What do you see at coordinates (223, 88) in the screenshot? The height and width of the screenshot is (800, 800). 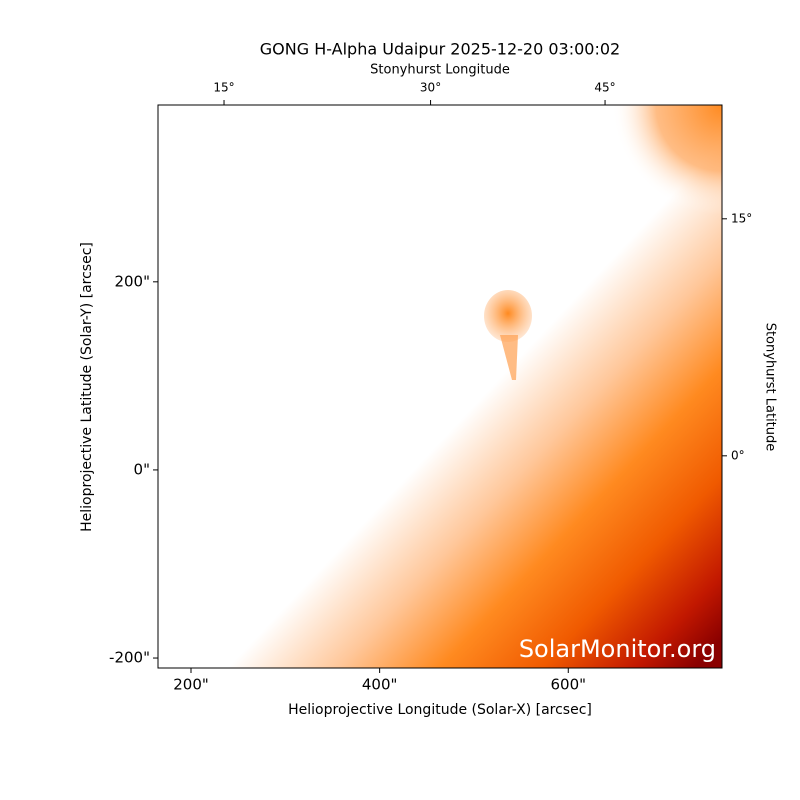 I see `top-tick-label: 15°` at bounding box center [223, 88].